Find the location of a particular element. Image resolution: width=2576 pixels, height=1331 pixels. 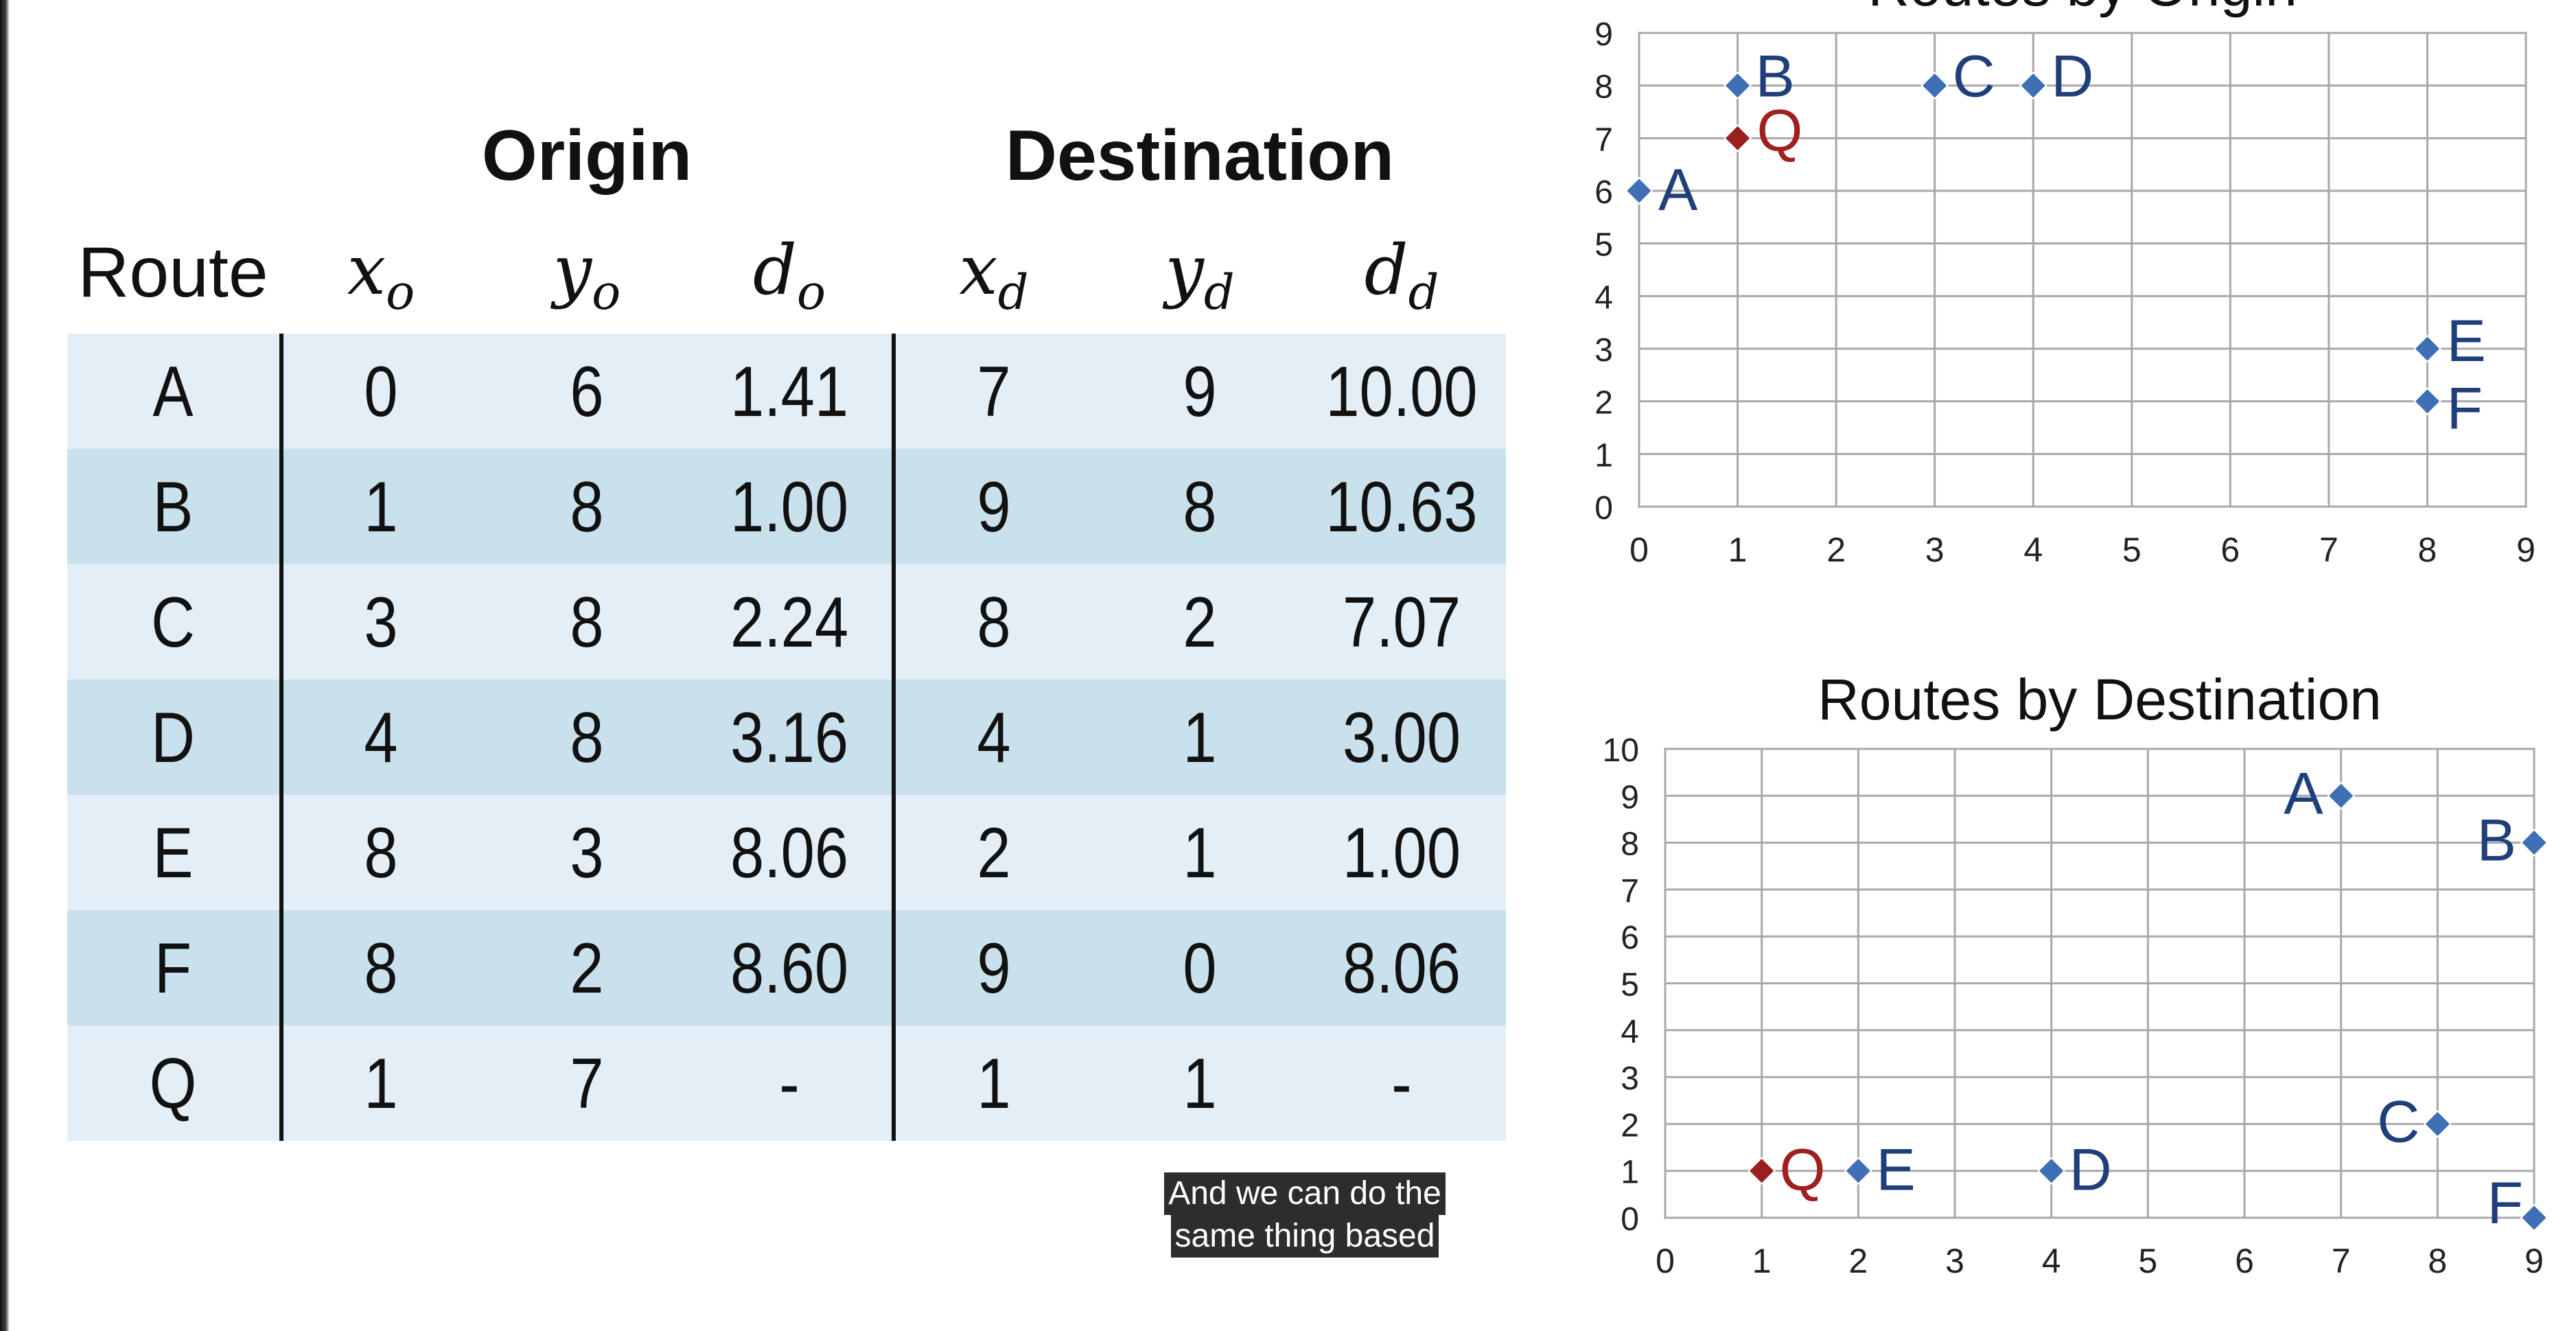

origin-point-label-q: Q is located at coordinates (1780, 130).